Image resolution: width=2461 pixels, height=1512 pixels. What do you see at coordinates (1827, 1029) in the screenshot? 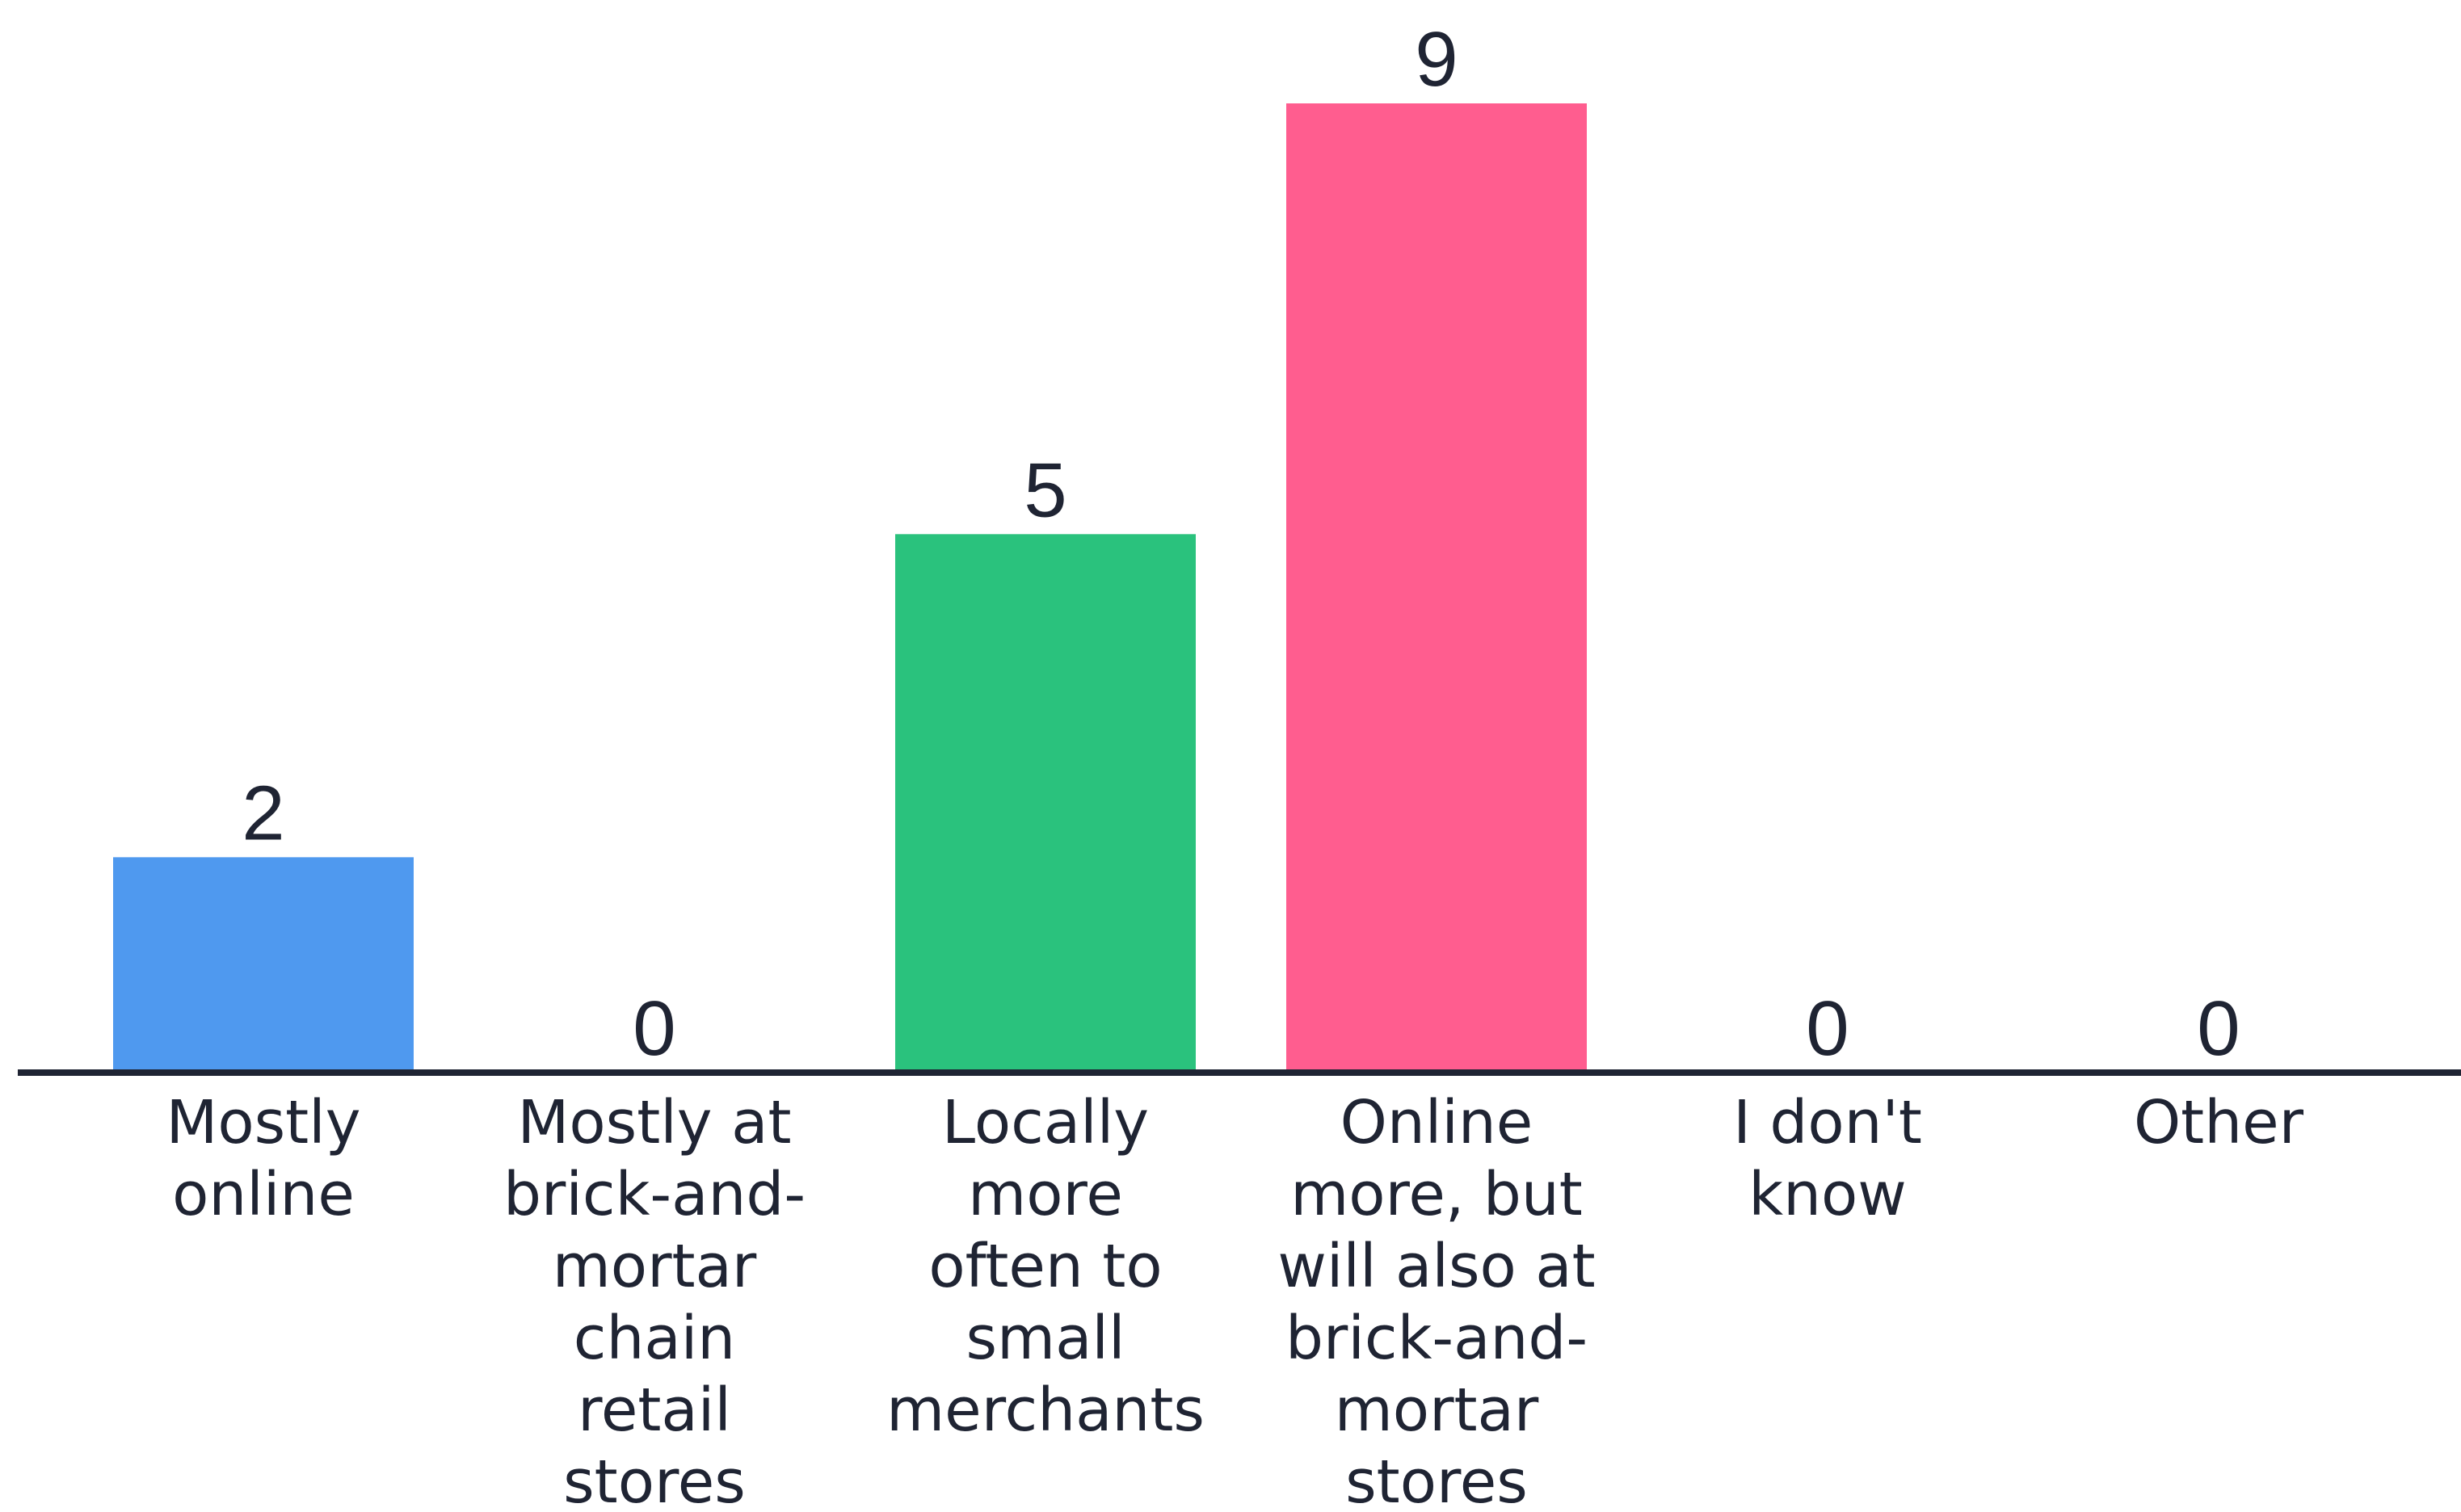
I see `data-label-i-don-t-know: 0` at bounding box center [1827, 1029].